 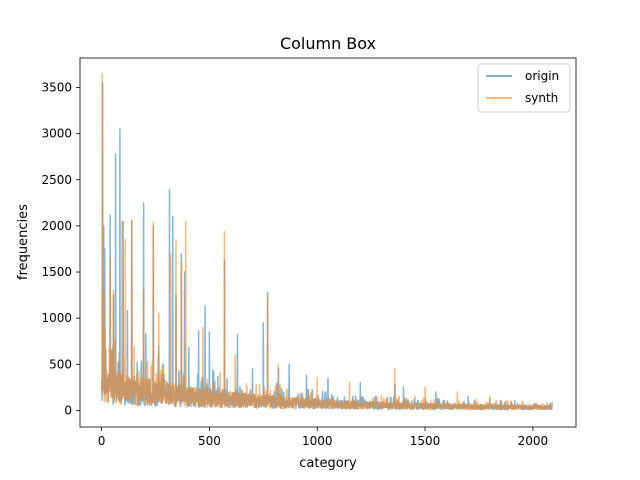 I want to click on x-tick-label: 1000, so click(x=317, y=441).